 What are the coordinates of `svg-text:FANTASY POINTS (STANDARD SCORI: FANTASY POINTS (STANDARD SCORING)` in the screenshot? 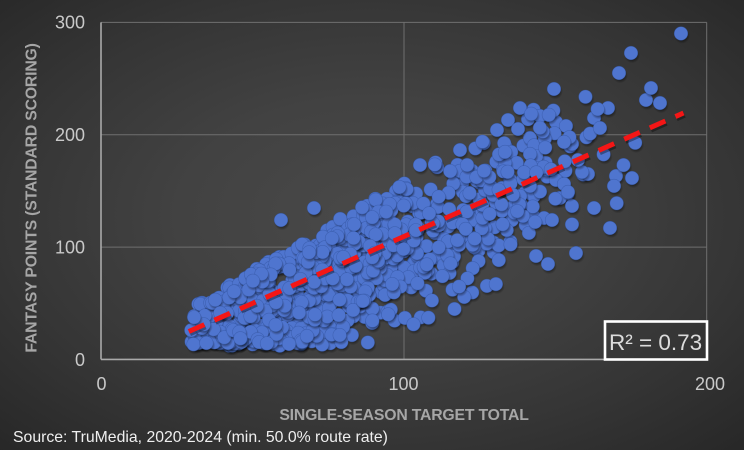 It's located at (32, 197).